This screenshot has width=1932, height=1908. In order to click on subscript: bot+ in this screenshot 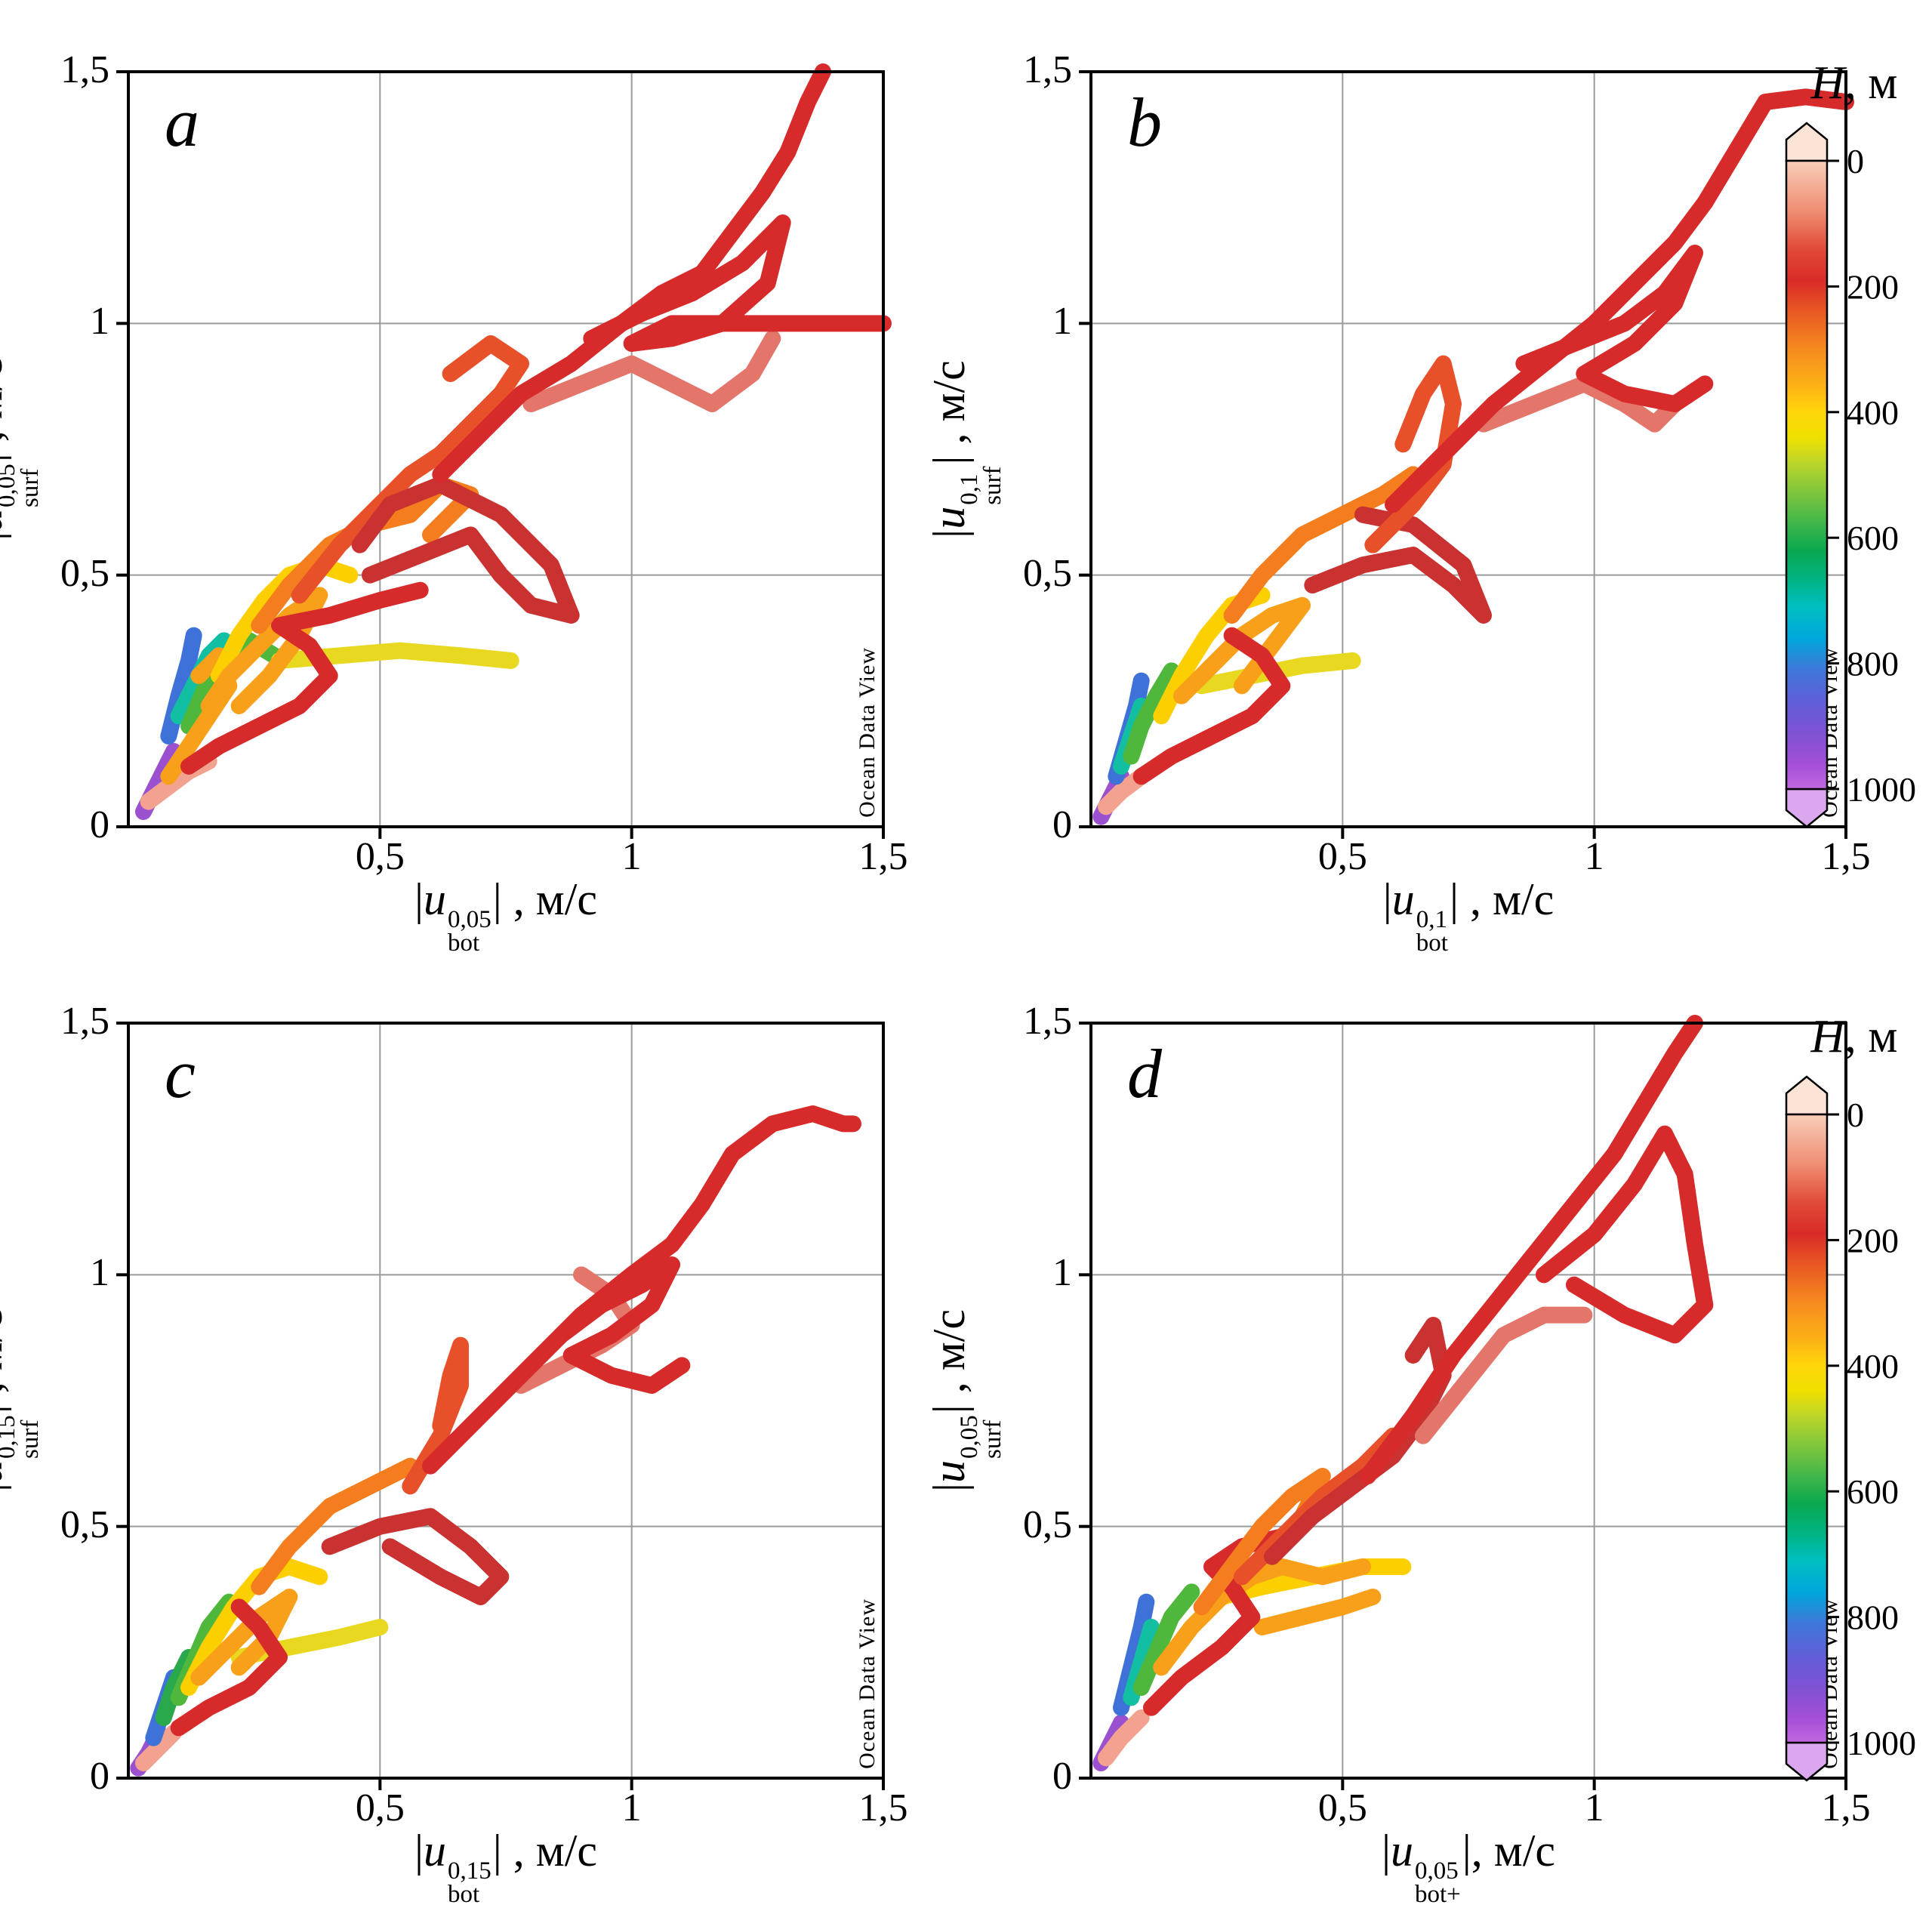, I will do `click(1437, 1894)`.